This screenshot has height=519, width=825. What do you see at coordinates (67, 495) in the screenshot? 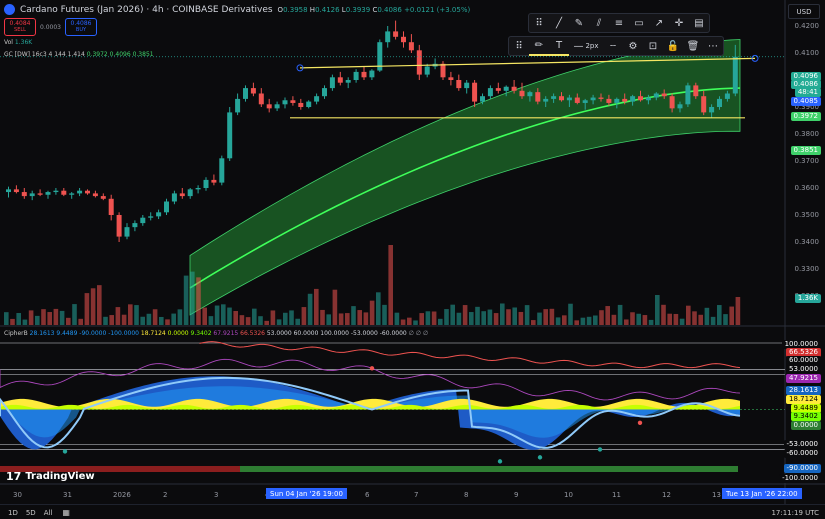
I see `time-tick-label: 31` at bounding box center [67, 495].